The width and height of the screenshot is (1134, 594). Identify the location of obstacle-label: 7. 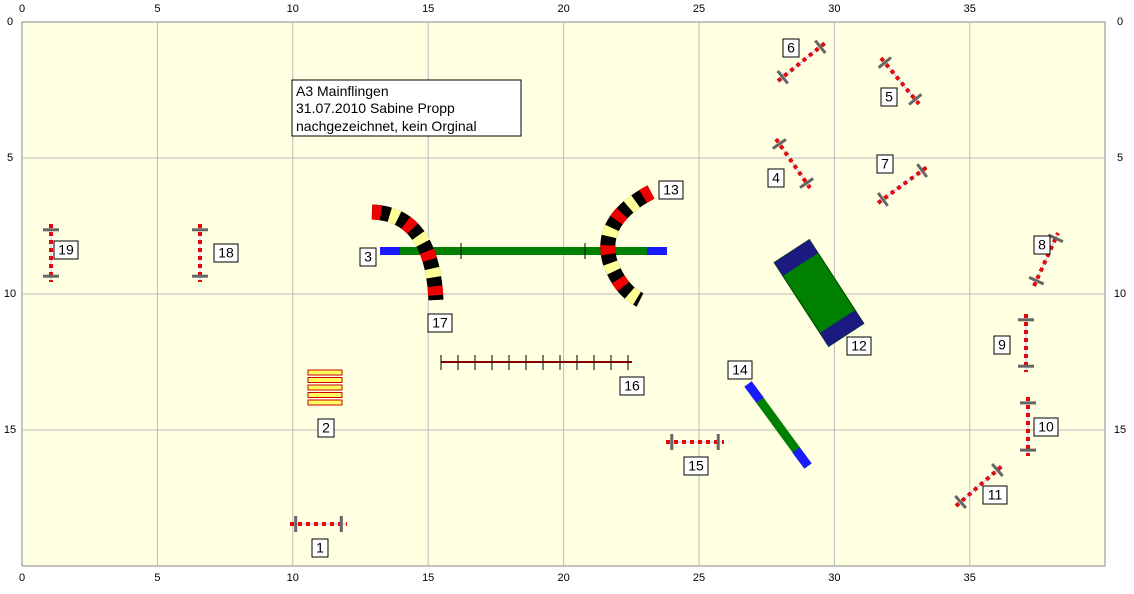
(885, 164).